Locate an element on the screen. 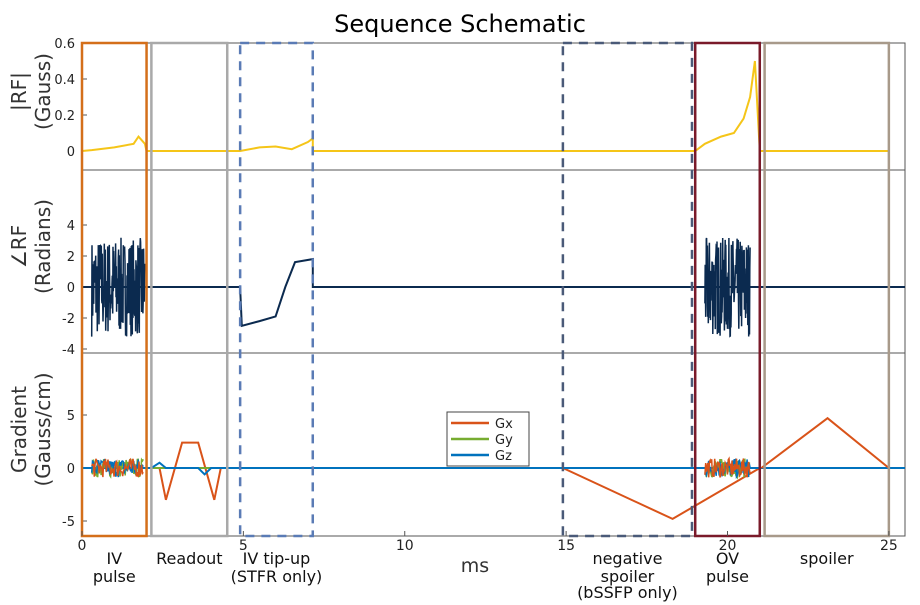 The width and height of the screenshot is (920, 605). y-axis-label-line1: |RF| is located at coordinates (19, 91).